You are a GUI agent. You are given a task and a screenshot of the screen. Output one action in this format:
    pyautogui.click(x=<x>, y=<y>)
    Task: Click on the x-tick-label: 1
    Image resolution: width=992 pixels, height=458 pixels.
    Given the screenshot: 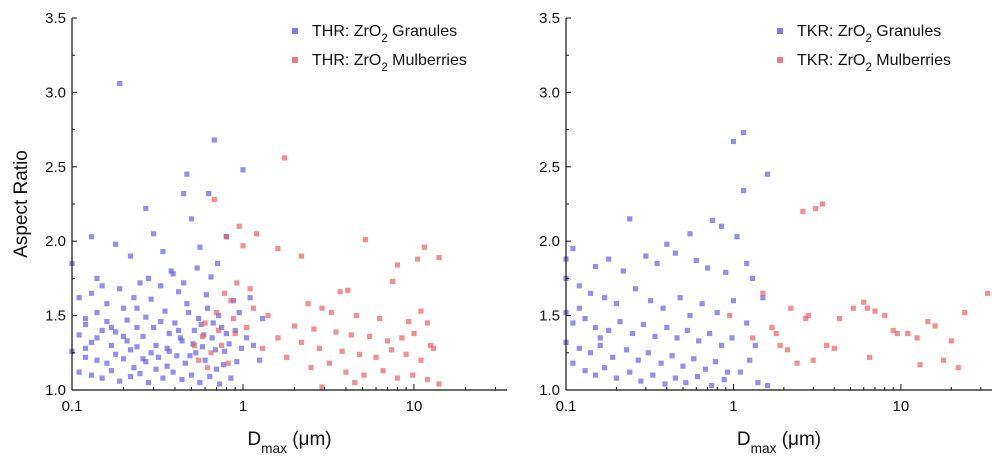 What is the action you would take?
    pyautogui.click(x=733, y=406)
    